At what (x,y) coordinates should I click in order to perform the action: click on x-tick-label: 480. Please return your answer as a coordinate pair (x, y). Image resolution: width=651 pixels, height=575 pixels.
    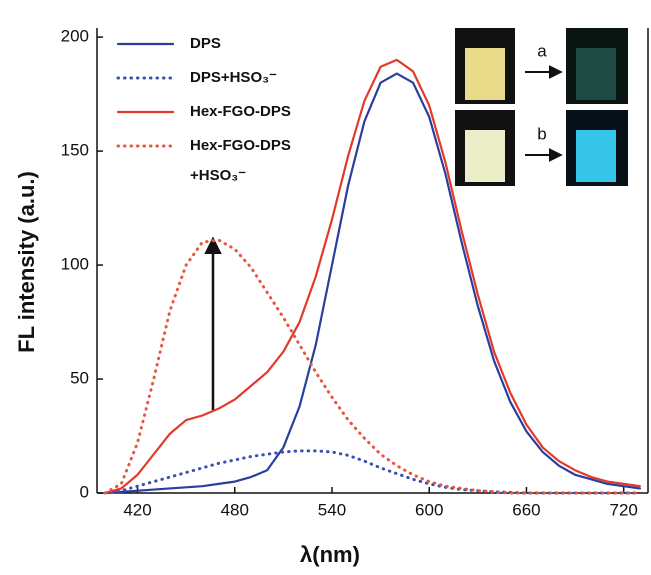
    Looking at the image, I should click on (235, 509).